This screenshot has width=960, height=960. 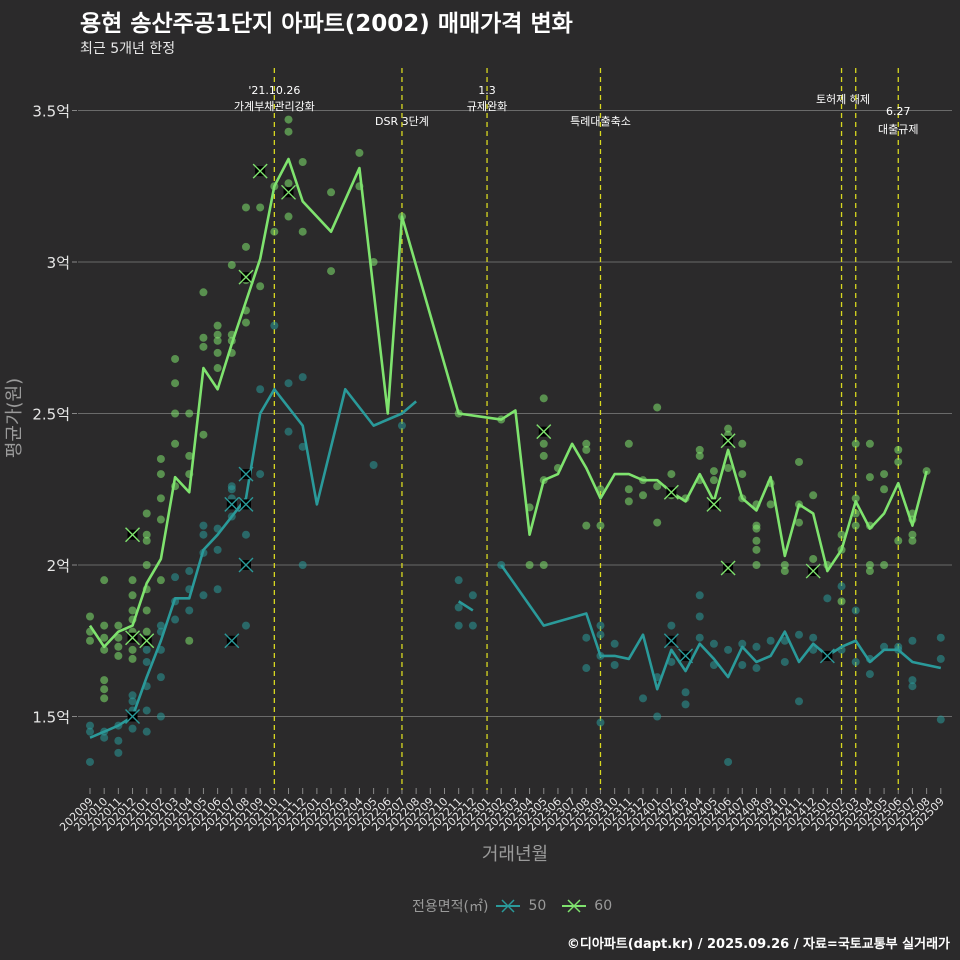 I want to click on event-annotation-label: 1.3, so click(x=487, y=90).